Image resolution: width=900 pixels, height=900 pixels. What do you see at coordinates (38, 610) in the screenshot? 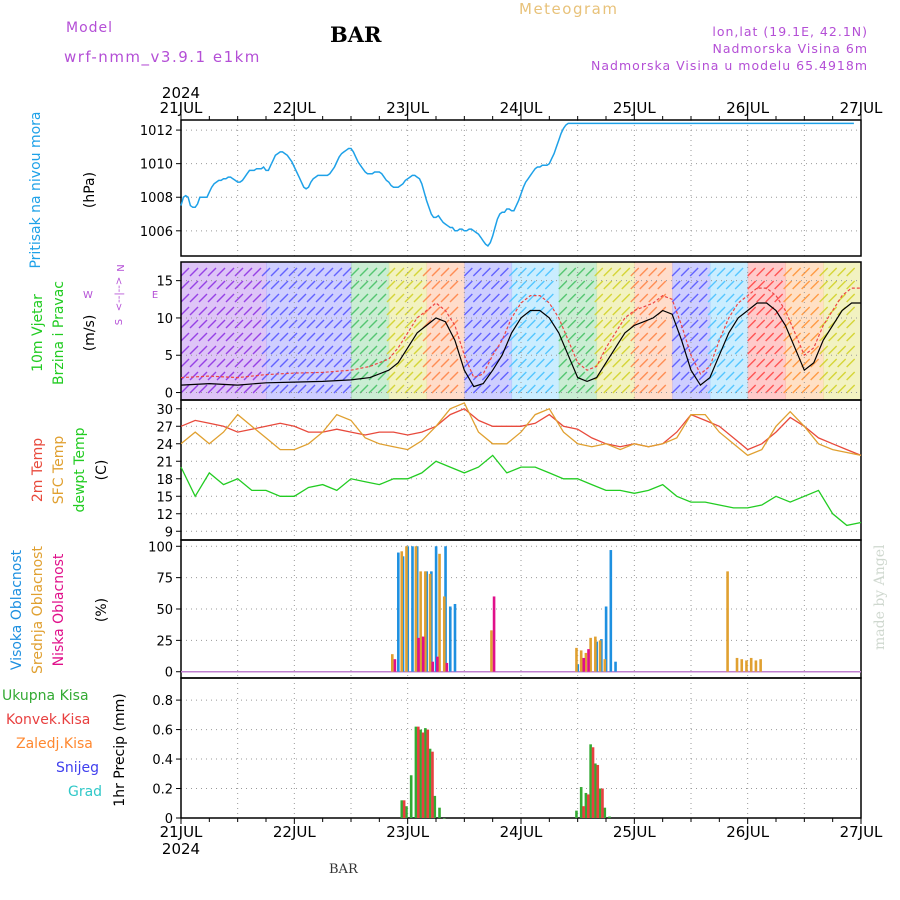
I see `cloud-mid-label: Srednja Oblacnost` at bounding box center [38, 610].